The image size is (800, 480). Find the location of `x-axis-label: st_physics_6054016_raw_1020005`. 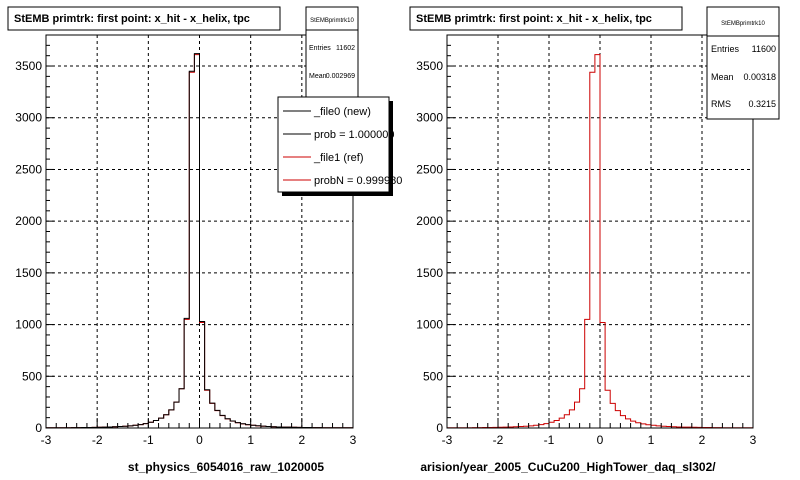

x-axis-label: st_physics_6054016_raw_1020005 is located at coordinates (226, 467).